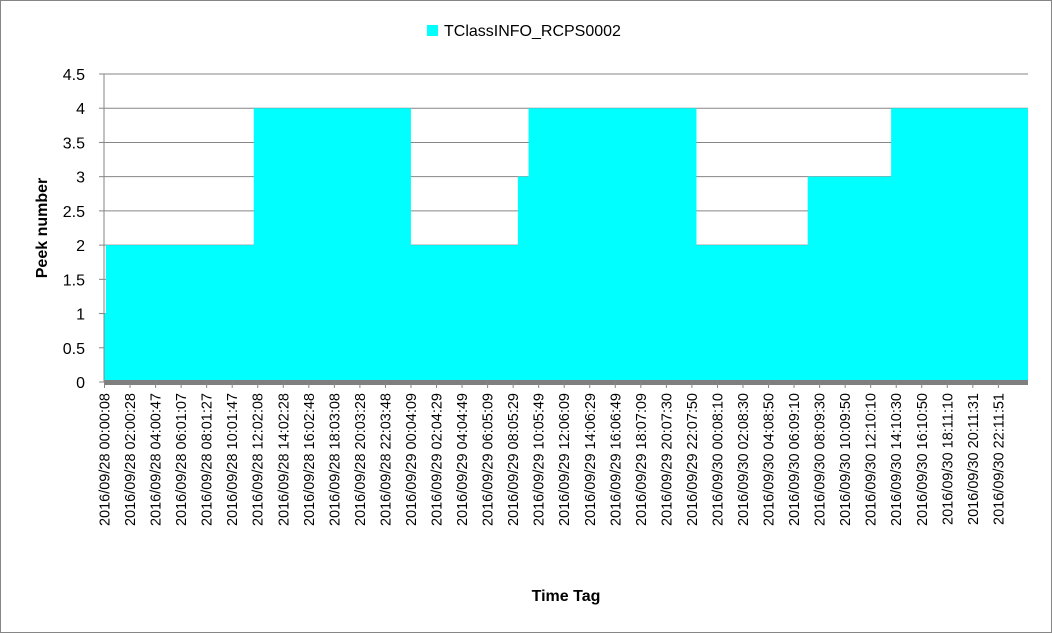  What do you see at coordinates (432, 30) in the screenshot?
I see `legend-swatch` at bounding box center [432, 30].